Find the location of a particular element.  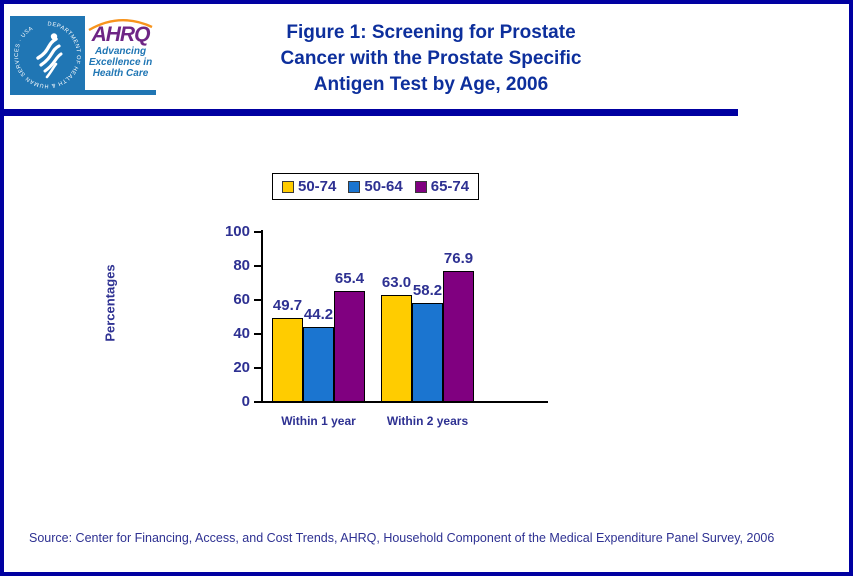

legend-label: 50-74 is located at coordinates (317, 186).